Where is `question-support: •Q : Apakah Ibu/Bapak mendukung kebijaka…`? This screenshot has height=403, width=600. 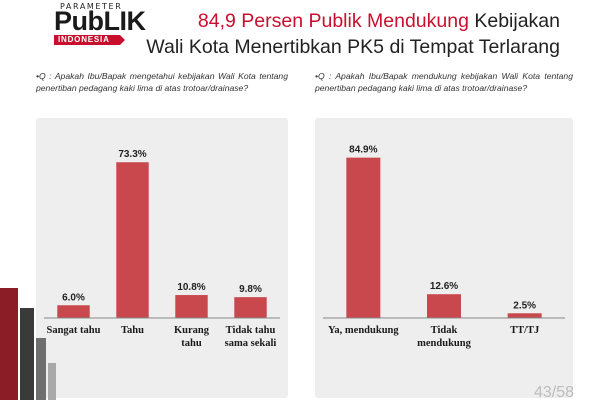 question-support: •Q : Apakah Ibu/Bapak mendukung kebijaka… is located at coordinates (444, 82).